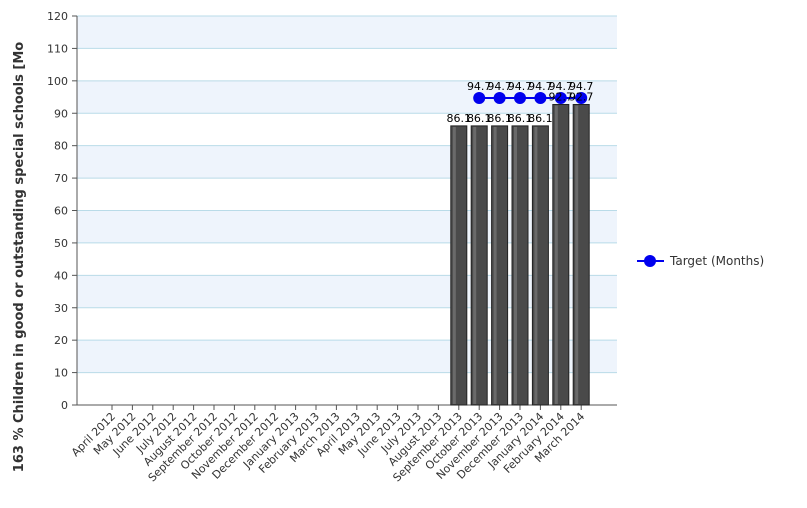 Image resolution: width=807 pixels, height=508 pixels. What do you see at coordinates (650, 261) in the screenshot?
I see `legend-dot-marker` at bounding box center [650, 261].